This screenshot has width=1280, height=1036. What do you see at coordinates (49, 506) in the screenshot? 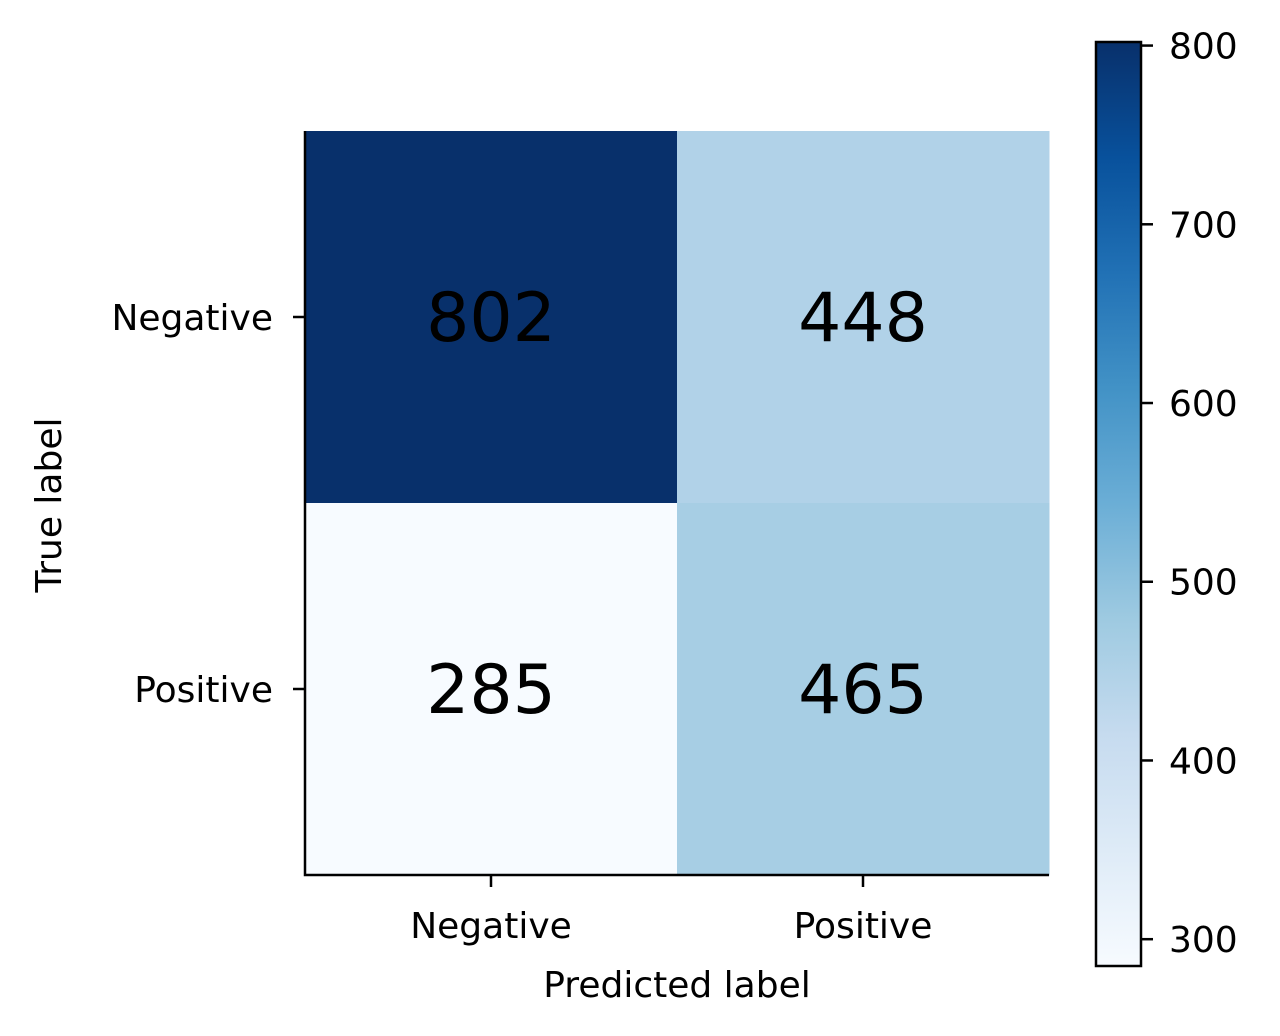
I see `y-axis-label: True label` at bounding box center [49, 506].